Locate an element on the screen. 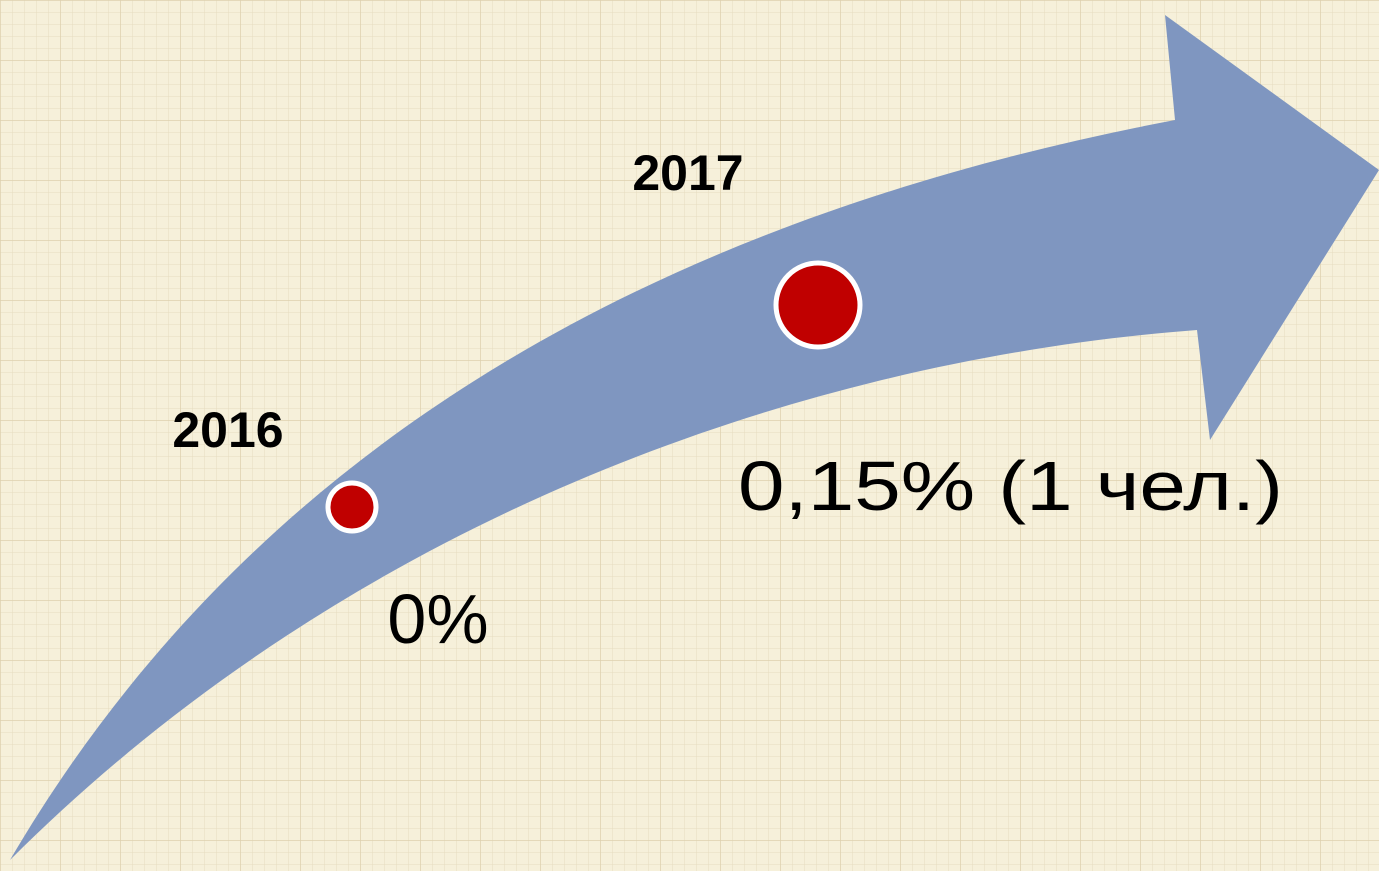  value-label: 0% is located at coordinates (437, 619).